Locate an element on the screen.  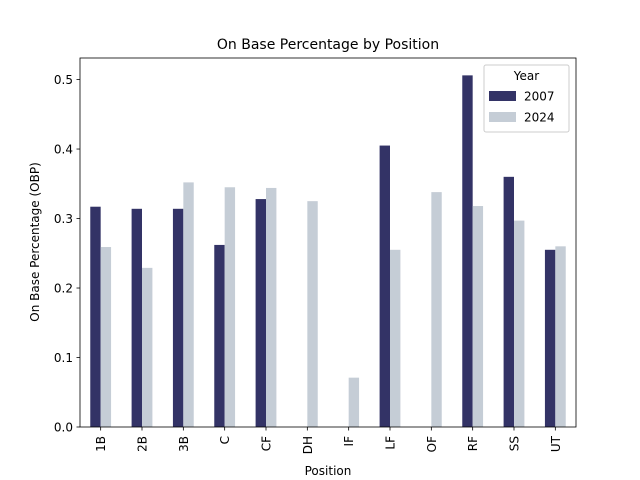
x-tick-label: 1B is located at coordinates (101, 444).